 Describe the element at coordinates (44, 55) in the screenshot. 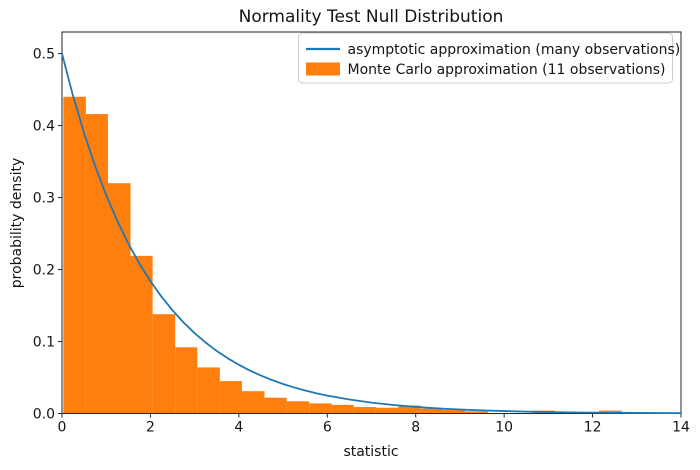

I see `y-tick-label: 0.5` at that location.